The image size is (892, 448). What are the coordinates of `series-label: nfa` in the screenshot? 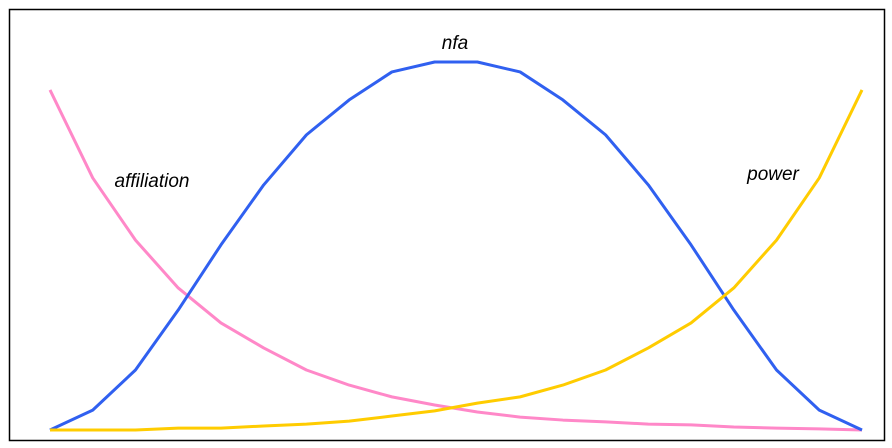 It's located at (455, 43).